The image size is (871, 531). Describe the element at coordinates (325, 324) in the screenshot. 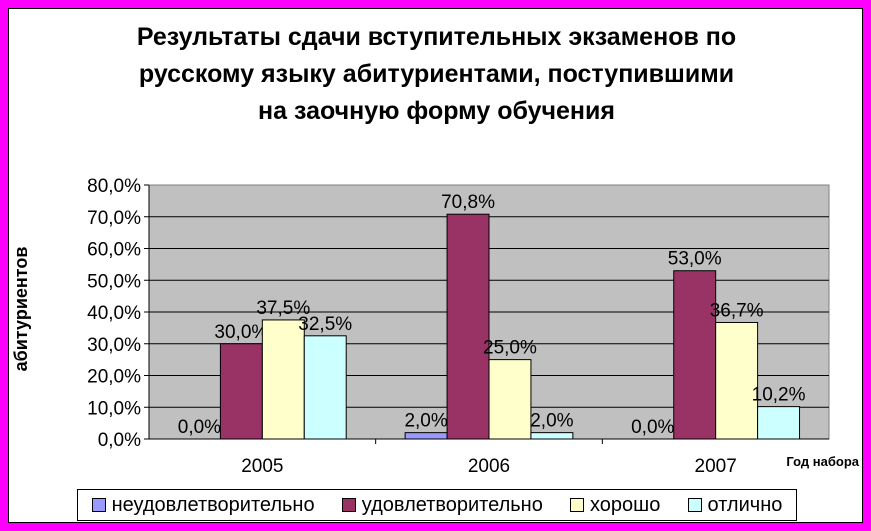

I see `data-label: 32,5%` at that location.